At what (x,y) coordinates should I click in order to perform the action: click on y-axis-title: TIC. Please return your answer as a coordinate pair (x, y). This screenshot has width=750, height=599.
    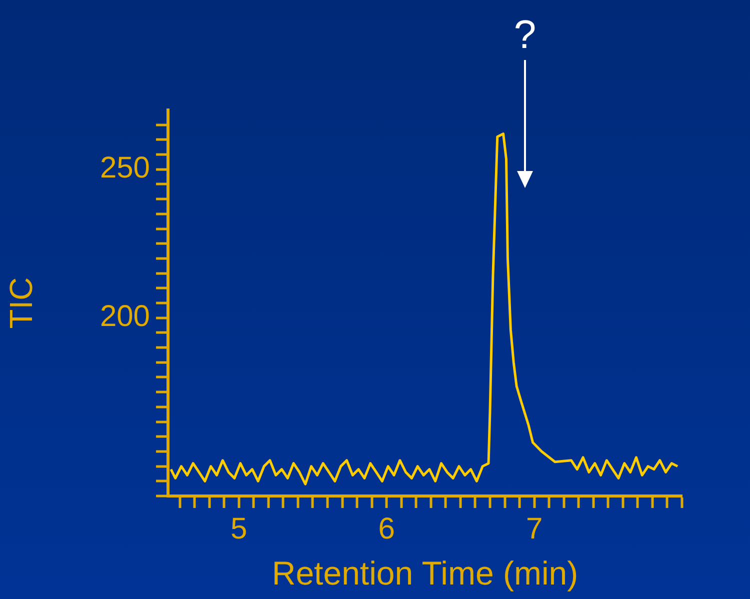
    Looking at the image, I should click on (21, 303).